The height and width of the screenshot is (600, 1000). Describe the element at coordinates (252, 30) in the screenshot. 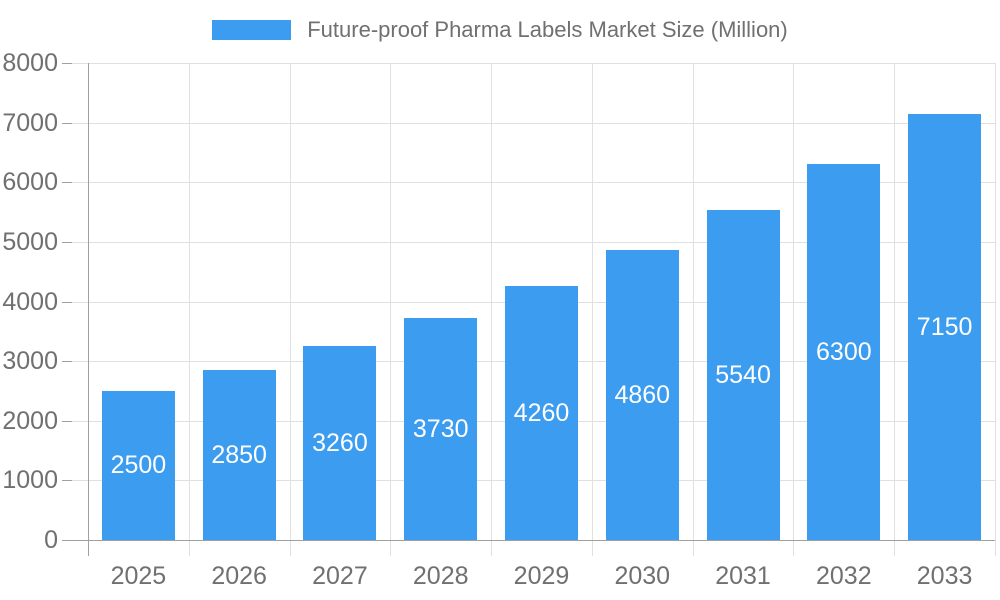

I see `legend-swatch` at that location.